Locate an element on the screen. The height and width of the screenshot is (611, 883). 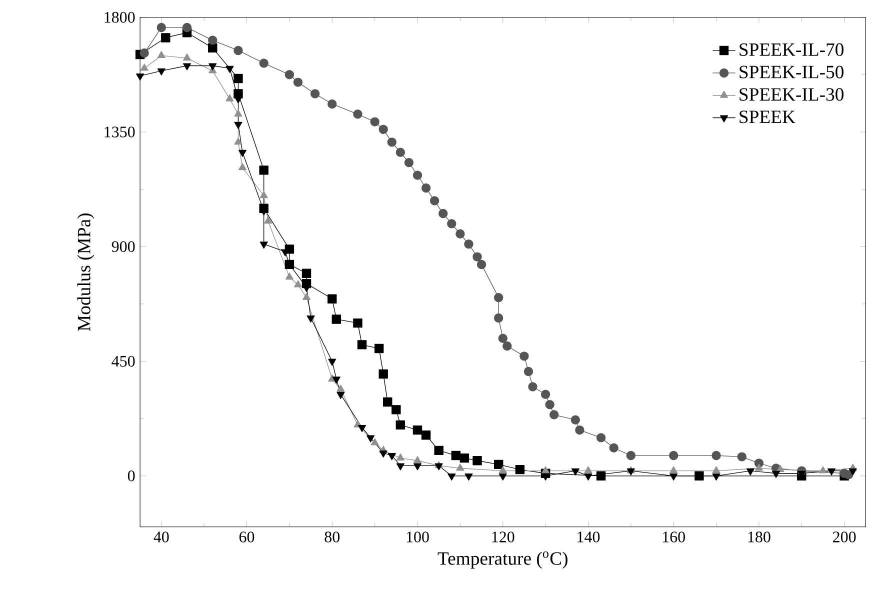
x-tick-label: 180 is located at coordinates (759, 537).